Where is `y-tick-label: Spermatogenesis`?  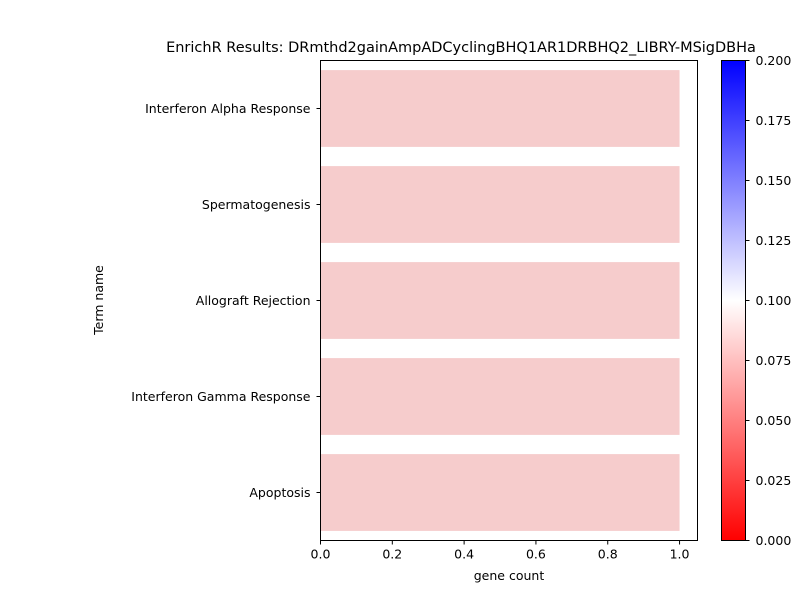 y-tick-label: Spermatogenesis is located at coordinates (256, 204).